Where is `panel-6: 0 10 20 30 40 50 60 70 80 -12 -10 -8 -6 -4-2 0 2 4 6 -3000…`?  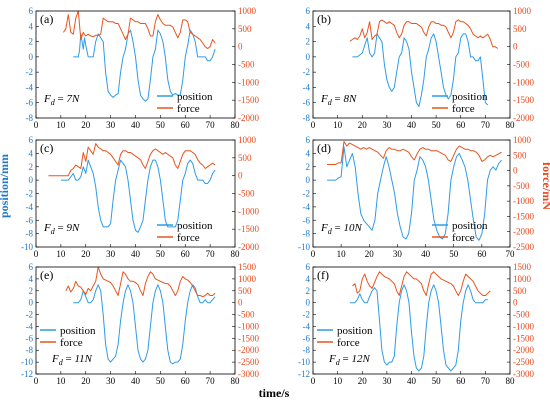
panel-6: 0 10 20 30 40 50 60 70 80 -12 -10 -8 -6 -4-2 0 2 4 6 -3000… is located at coordinates (416, 324).